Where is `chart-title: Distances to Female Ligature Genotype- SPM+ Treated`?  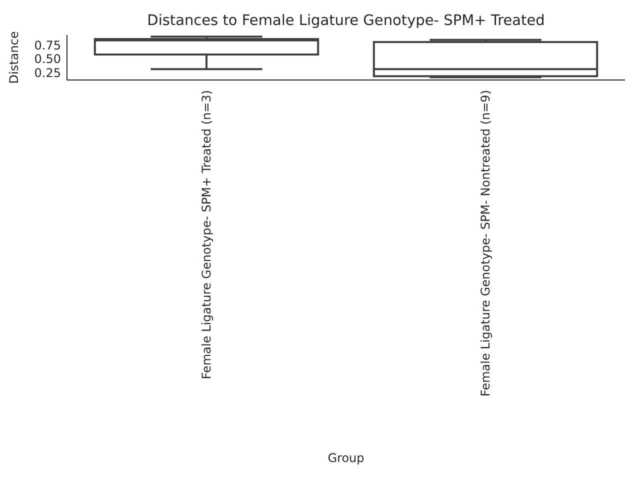
chart-title: Distances to Female Ligature Genotype- SPM+ Treated is located at coordinates (346, 21).